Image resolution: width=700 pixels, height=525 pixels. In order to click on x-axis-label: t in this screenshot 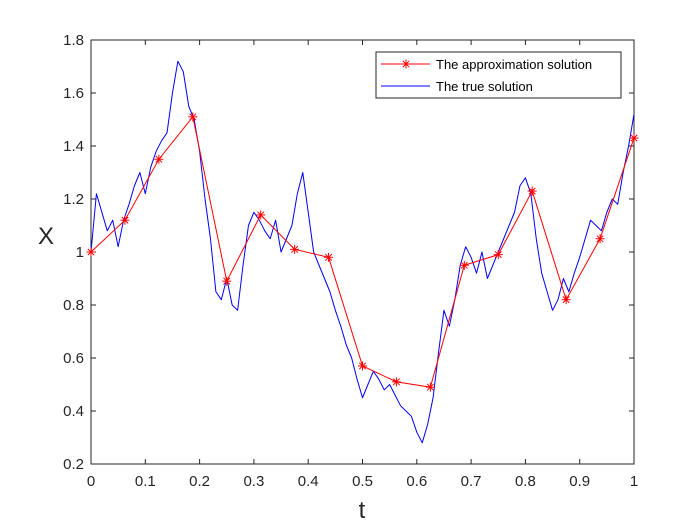, I will do `click(362, 510)`.